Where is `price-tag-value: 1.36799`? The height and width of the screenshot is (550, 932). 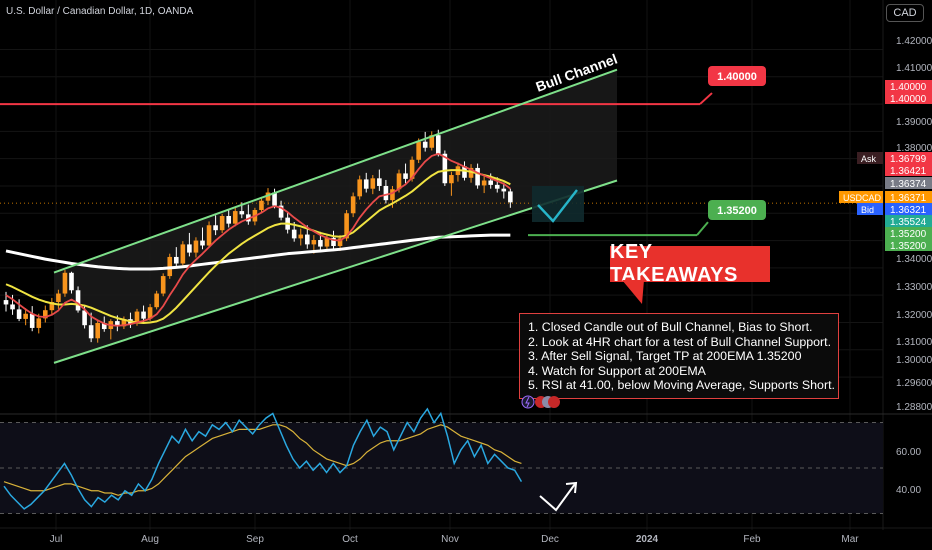
price-tag-value: 1.36799 is located at coordinates (908, 159).